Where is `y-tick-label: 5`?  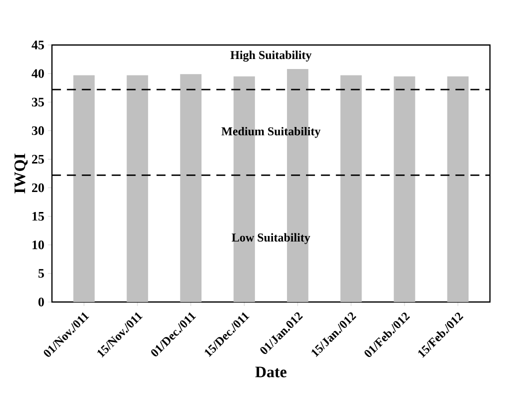 y-tick-label: 5 is located at coordinates (41, 273).